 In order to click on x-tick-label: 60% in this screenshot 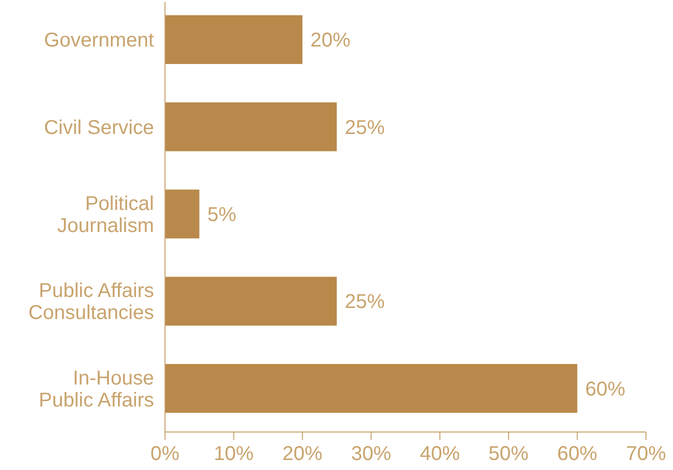, I will do `click(577, 454)`.